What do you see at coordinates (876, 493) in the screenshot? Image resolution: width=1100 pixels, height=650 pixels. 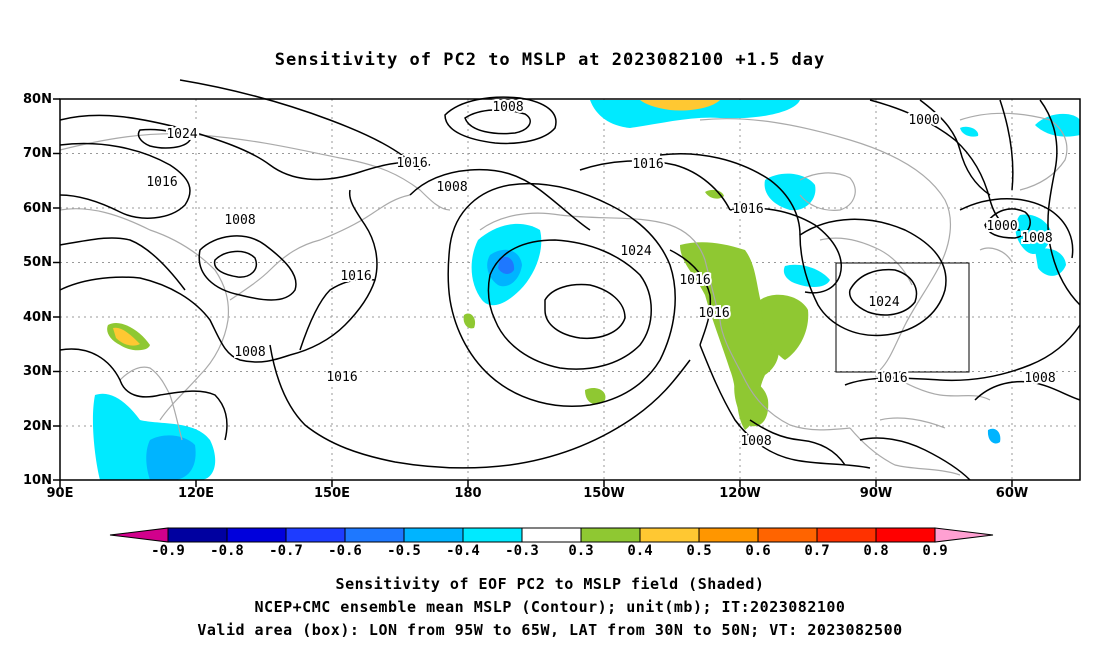 I see `lon-label-90w: 90W` at bounding box center [876, 493].